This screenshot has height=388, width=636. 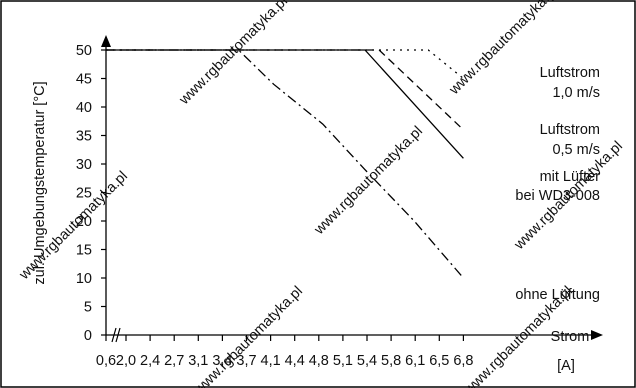 What do you see at coordinates (570, 130) in the screenshot?
I see `series-label-luft05: Luftstrom` at bounding box center [570, 130].